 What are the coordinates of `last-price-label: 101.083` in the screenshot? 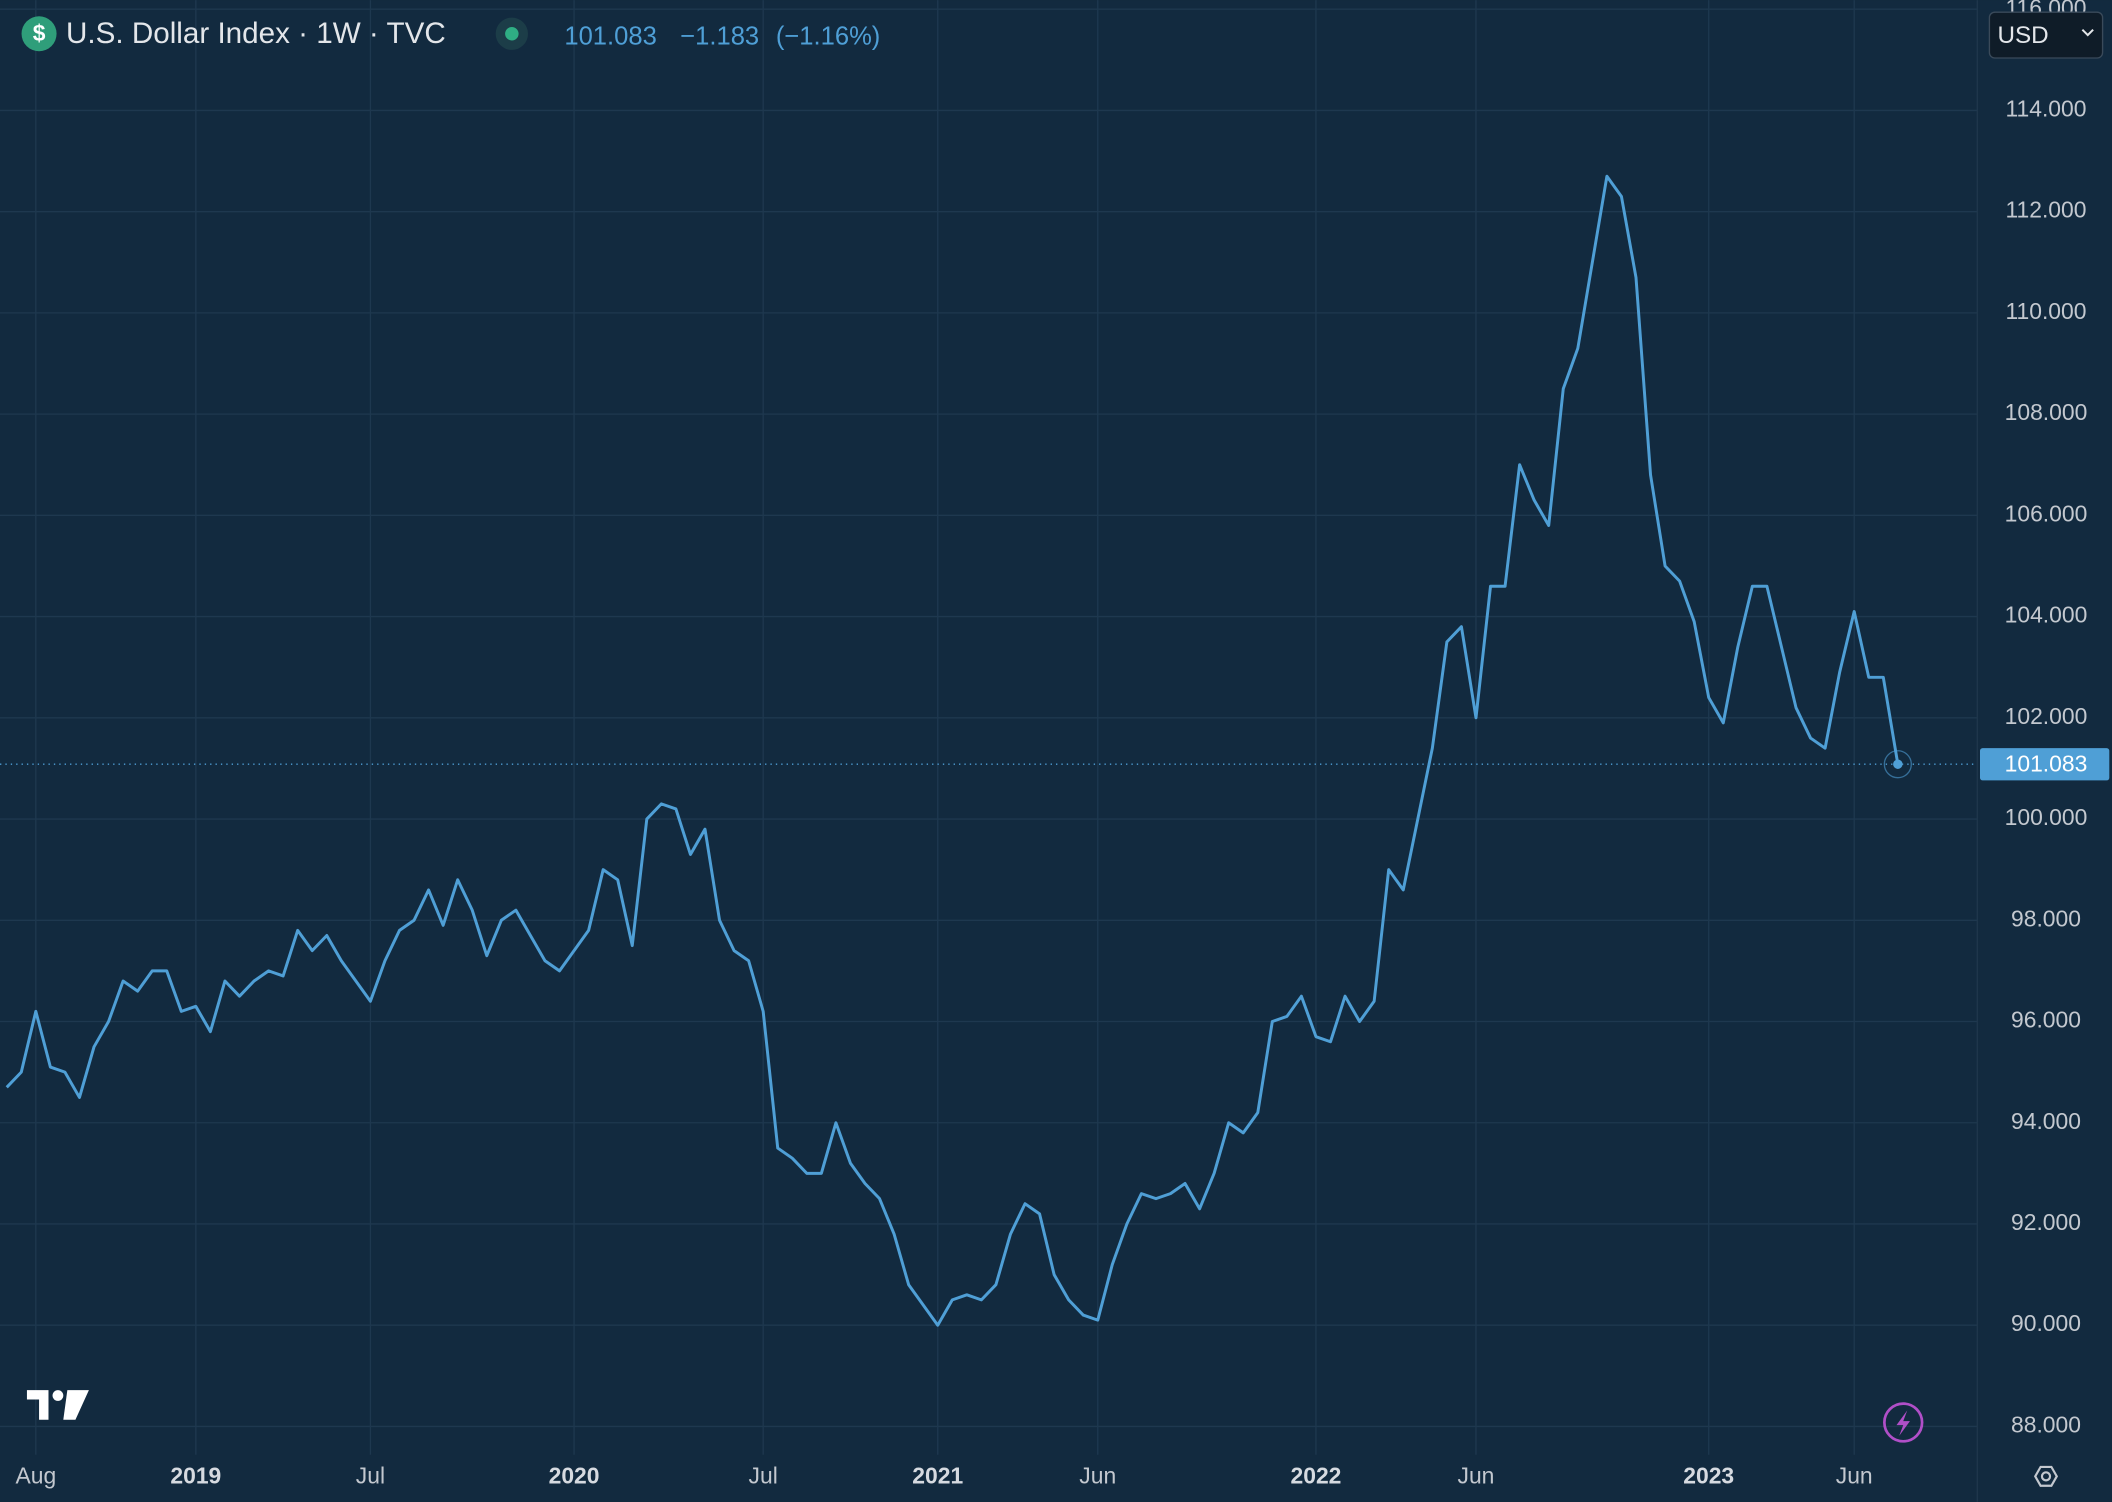 It's located at (2046, 764).